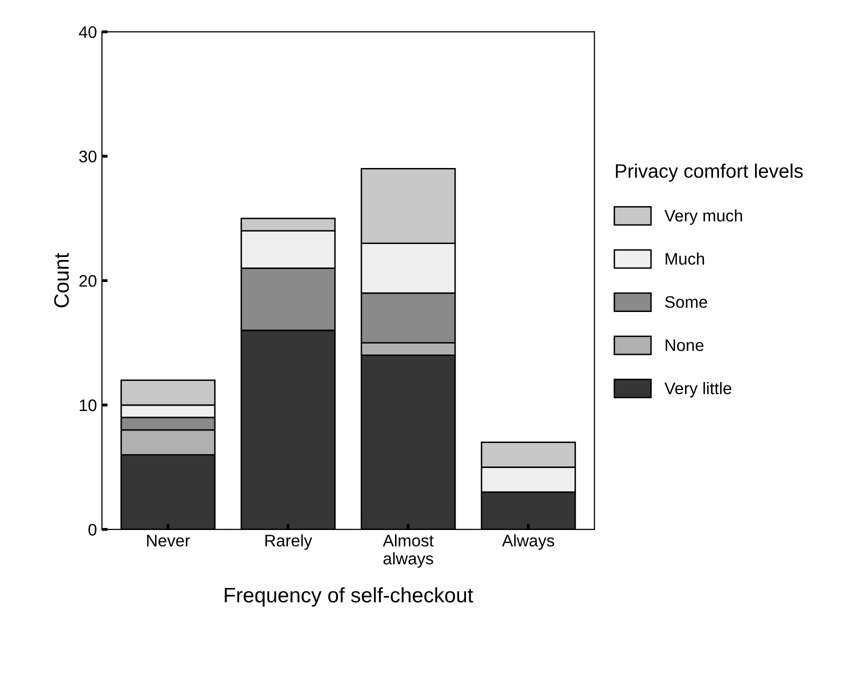 This screenshot has width=864, height=677. What do you see at coordinates (703, 217) in the screenshot?
I see `legend-label: Very much` at bounding box center [703, 217].